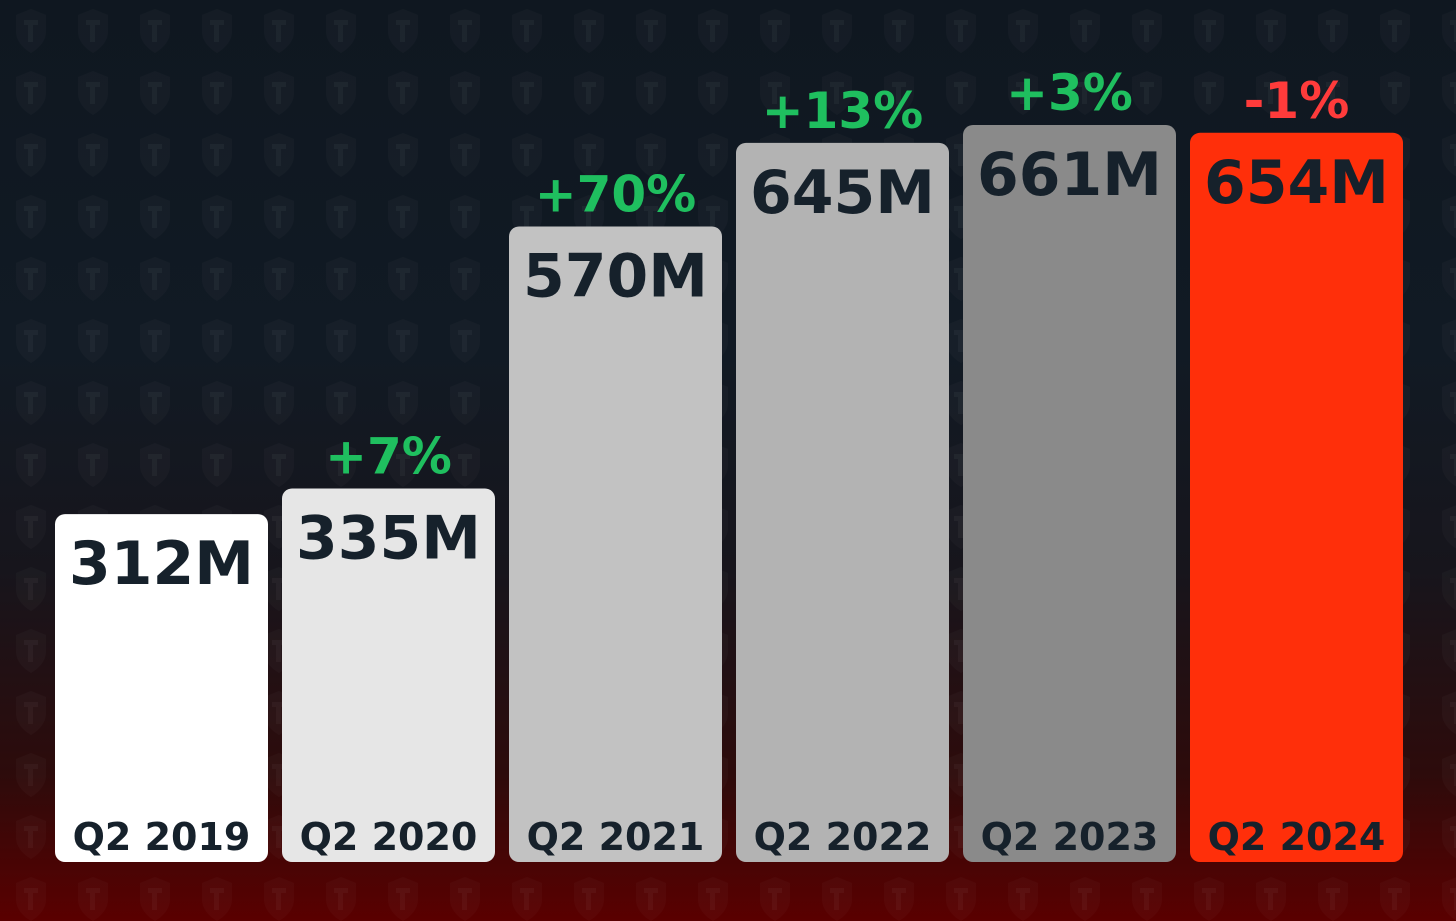  What do you see at coordinates (615, 544) in the screenshot?
I see `bar-q2-2021` at bounding box center [615, 544].